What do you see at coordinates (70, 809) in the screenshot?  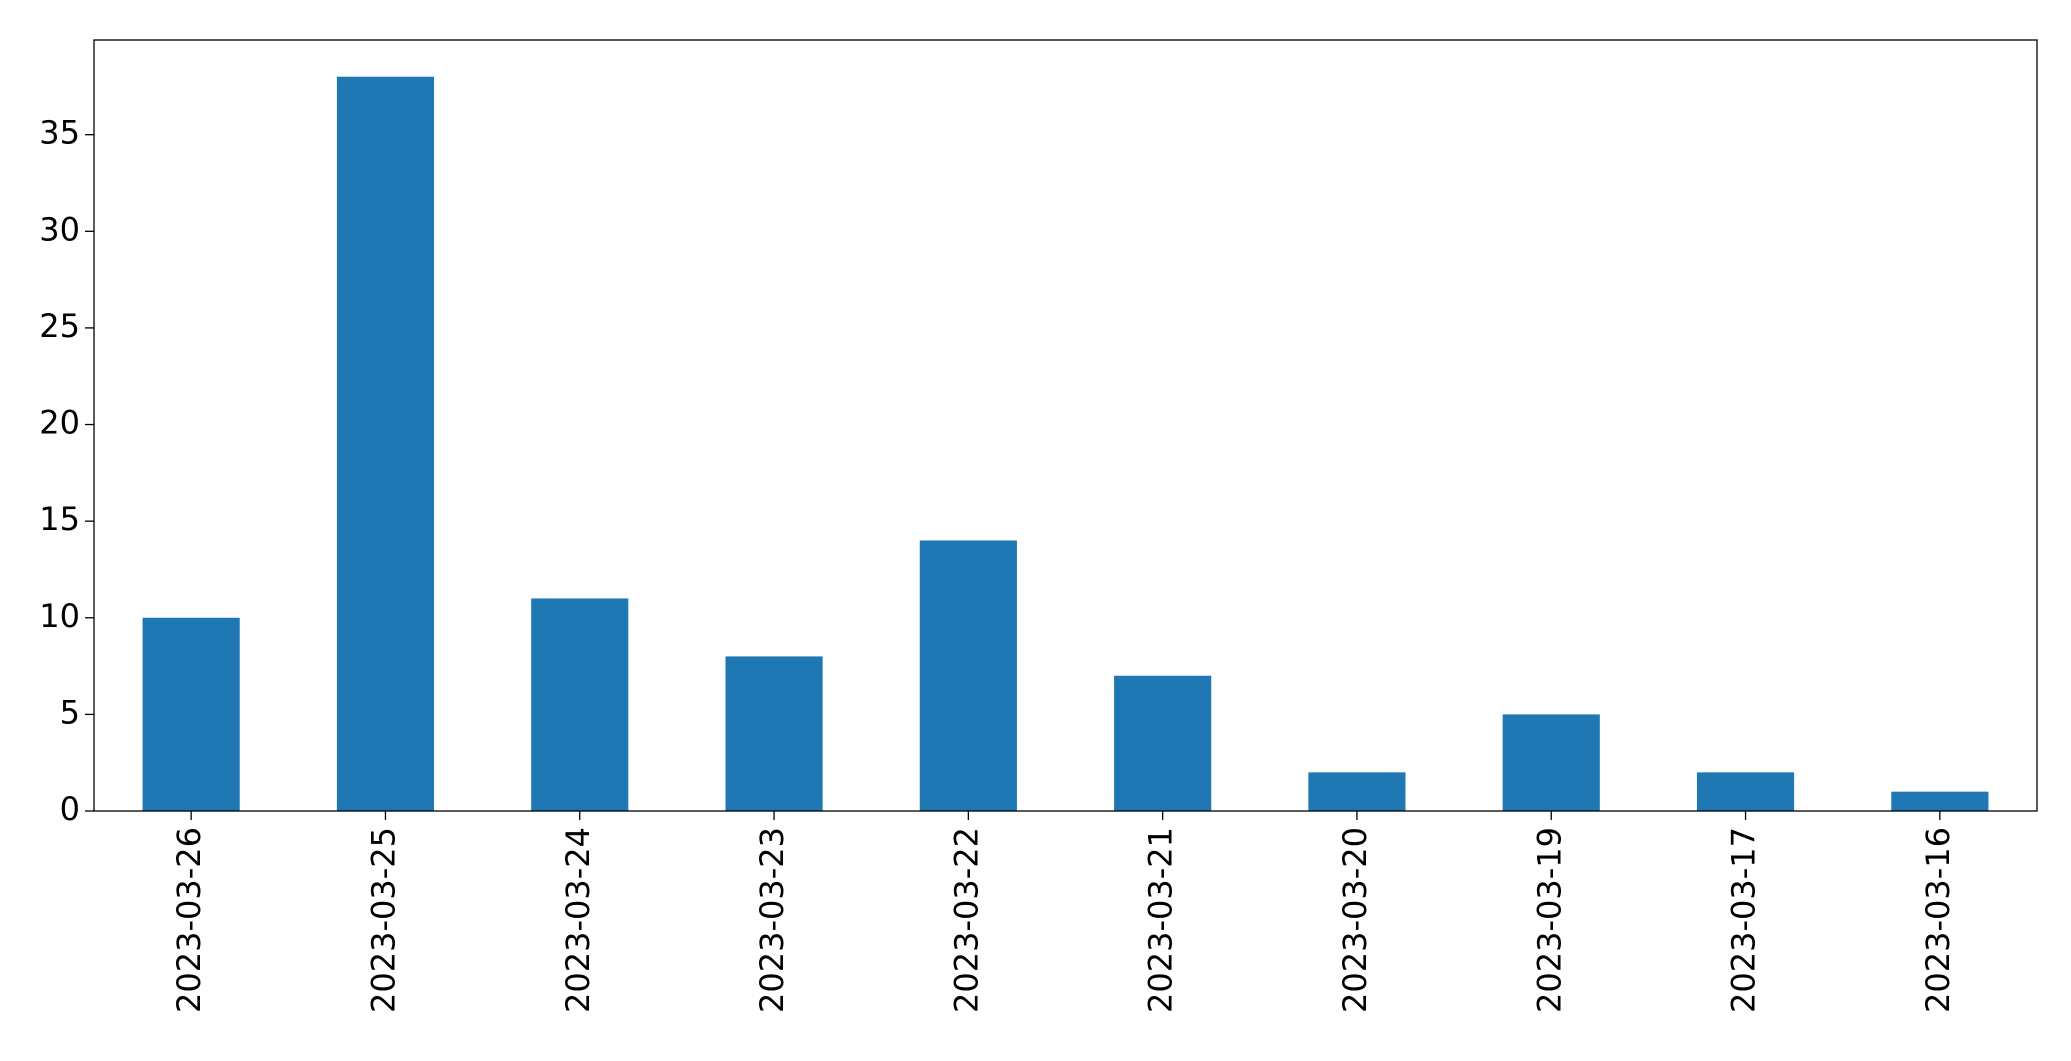 I see `y-tick-label: 0` at bounding box center [70, 809].